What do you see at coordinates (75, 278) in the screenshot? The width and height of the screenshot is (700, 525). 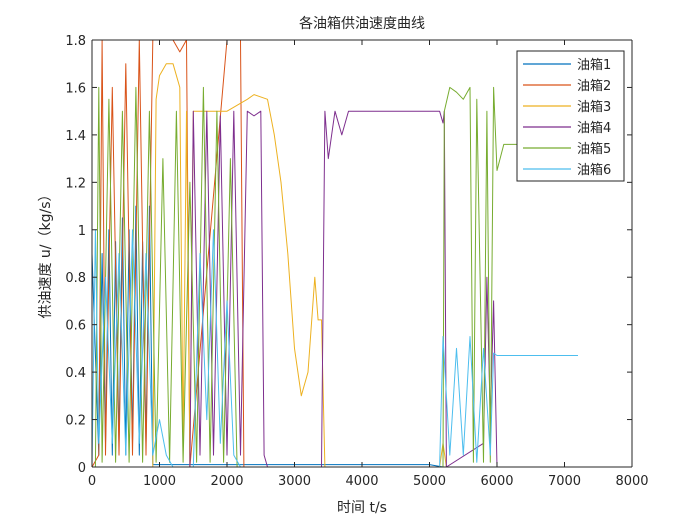 I see `y-tick-label: 0.8` at bounding box center [75, 278].